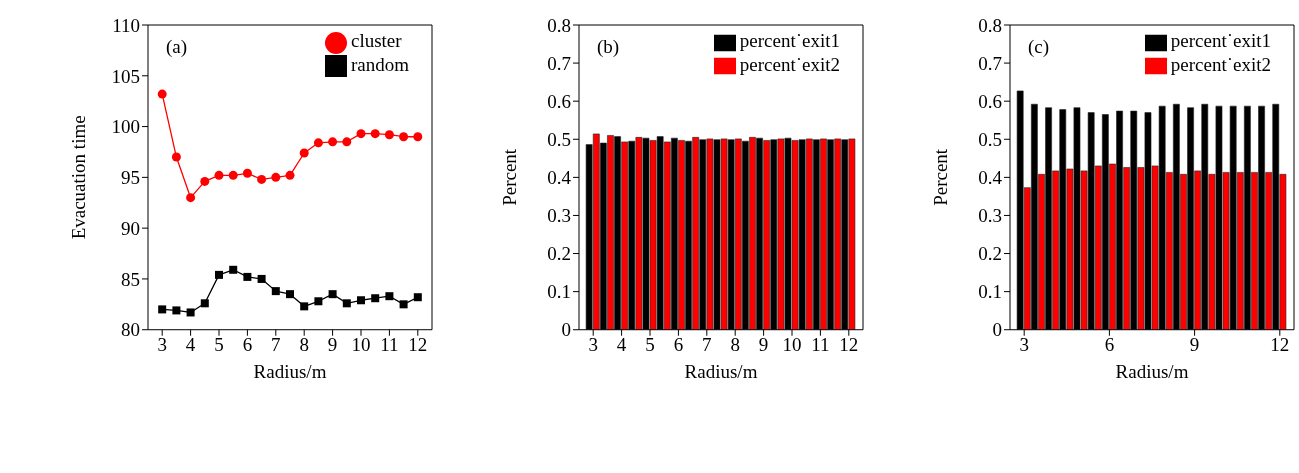 The width and height of the screenshot is (1299, 473). What do you see at coordinates (130, 330) in the screenshot?
I see `y-tick-label: 80` at bounding box center [130, 330].